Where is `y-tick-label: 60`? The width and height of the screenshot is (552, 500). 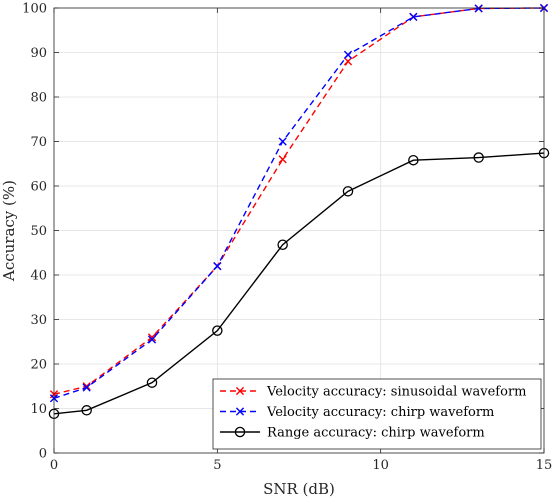 y-tick-label: 60 is located at coordinates (38, 187).